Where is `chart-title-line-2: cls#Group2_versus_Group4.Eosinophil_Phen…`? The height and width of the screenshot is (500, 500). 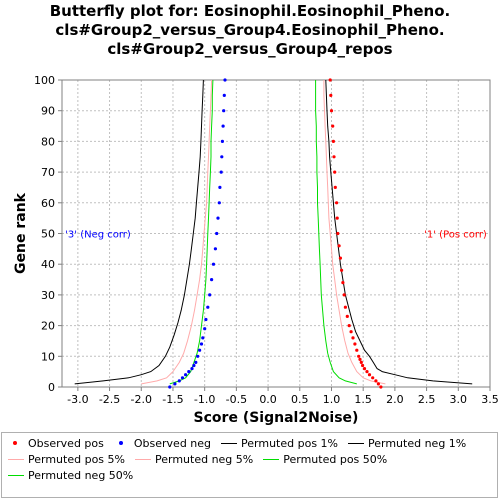
chart-title-line-2: cls#Group2_versus_Group4.Eosinophil_Phen… is located at coordinates (250, 30).